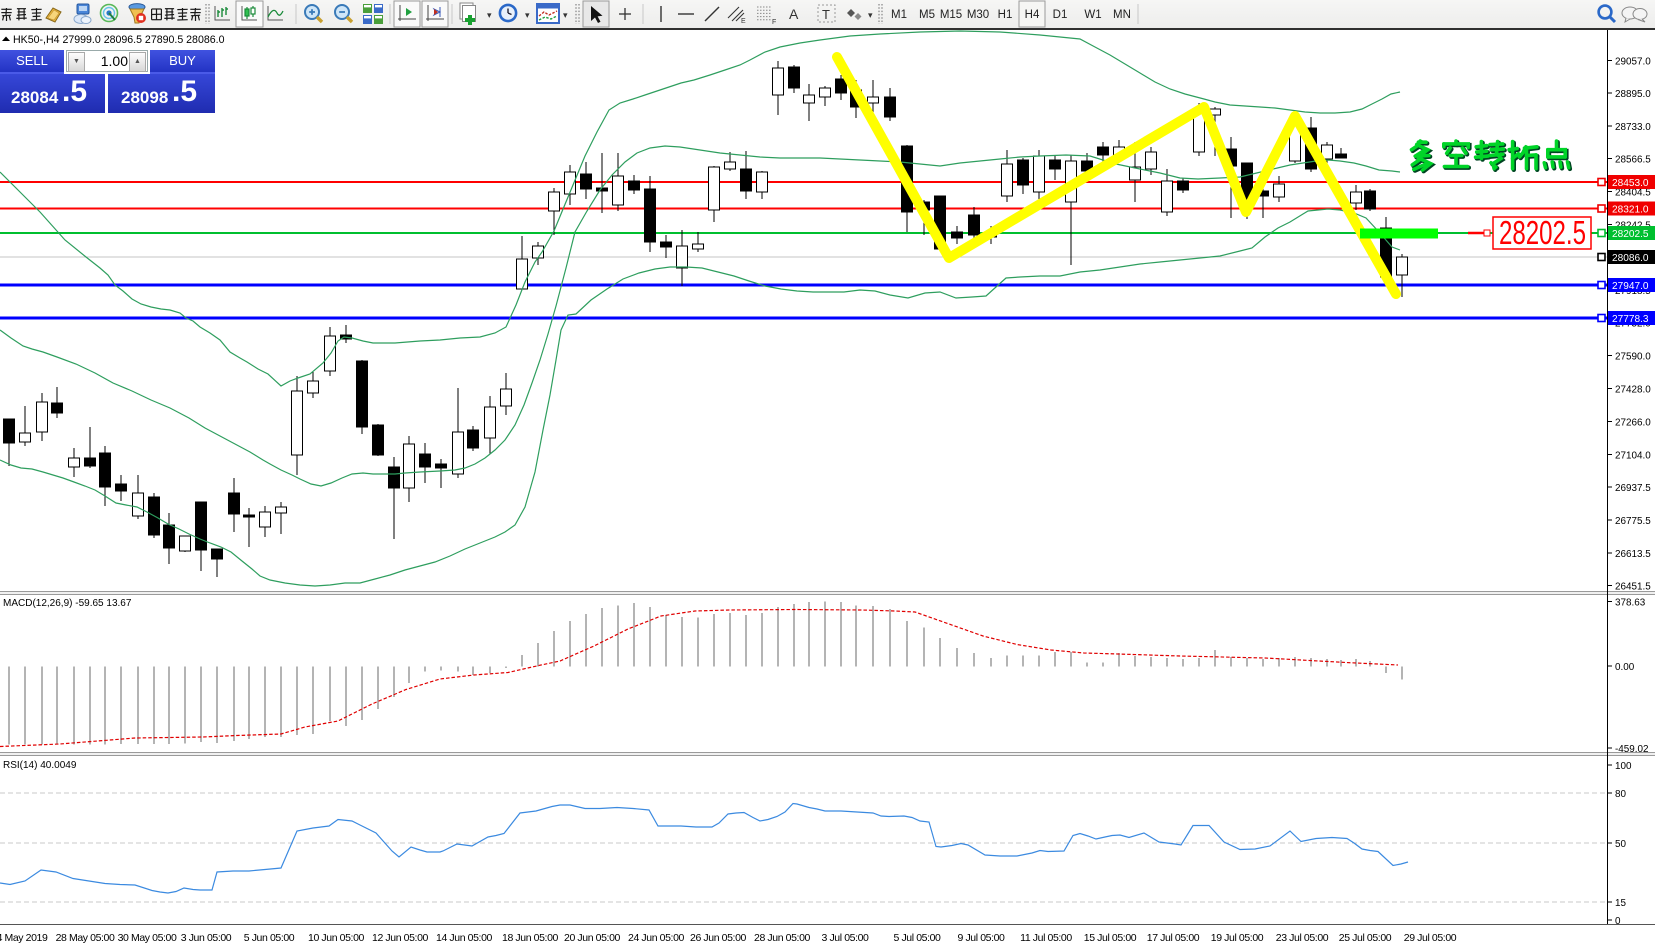 This screenshot has width=1655, height=951. What do you see at coordinates (982, 938) in the screenshot?
I see `svg-text: 9 Jul 05:00` at bounding box center [982, 938].